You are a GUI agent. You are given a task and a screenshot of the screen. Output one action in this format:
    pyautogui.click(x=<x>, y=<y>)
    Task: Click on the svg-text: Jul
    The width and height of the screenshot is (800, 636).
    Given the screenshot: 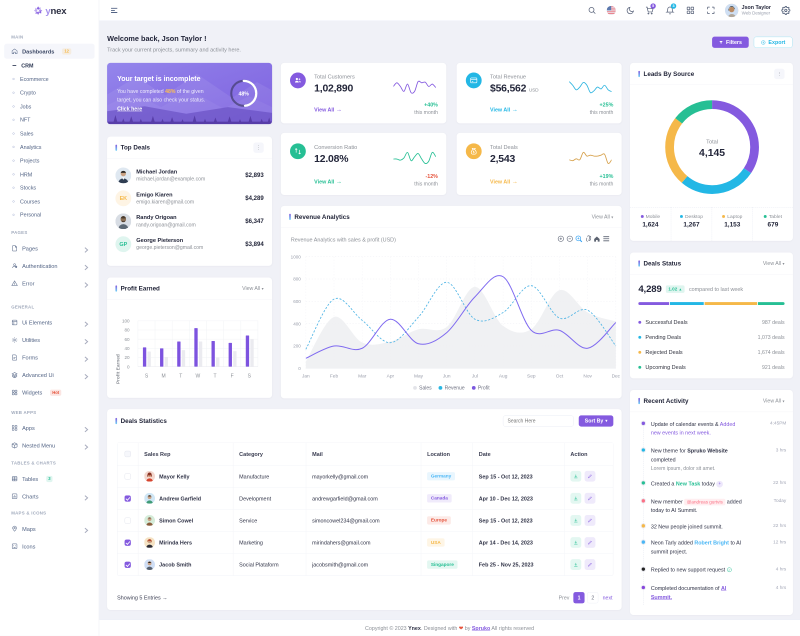 What is the action you would take?
    pyautogui.click(x=475, y=377)
    